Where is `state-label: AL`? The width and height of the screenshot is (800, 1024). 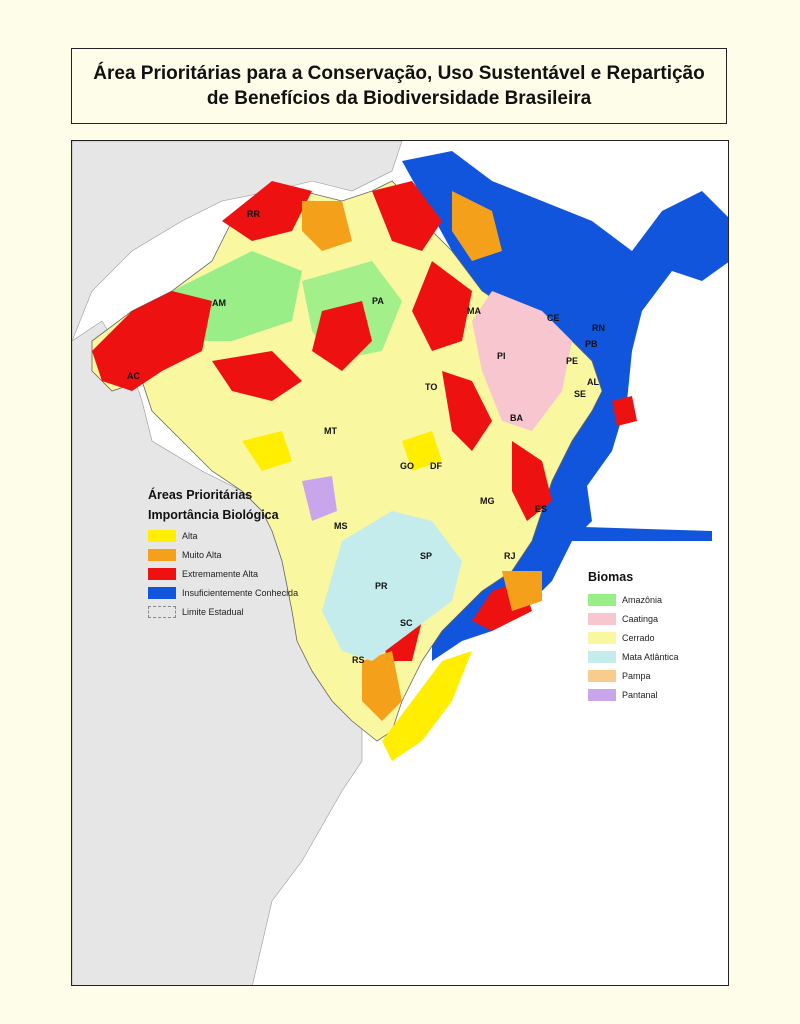
state-label: AL is located at coordinates (593, 382).